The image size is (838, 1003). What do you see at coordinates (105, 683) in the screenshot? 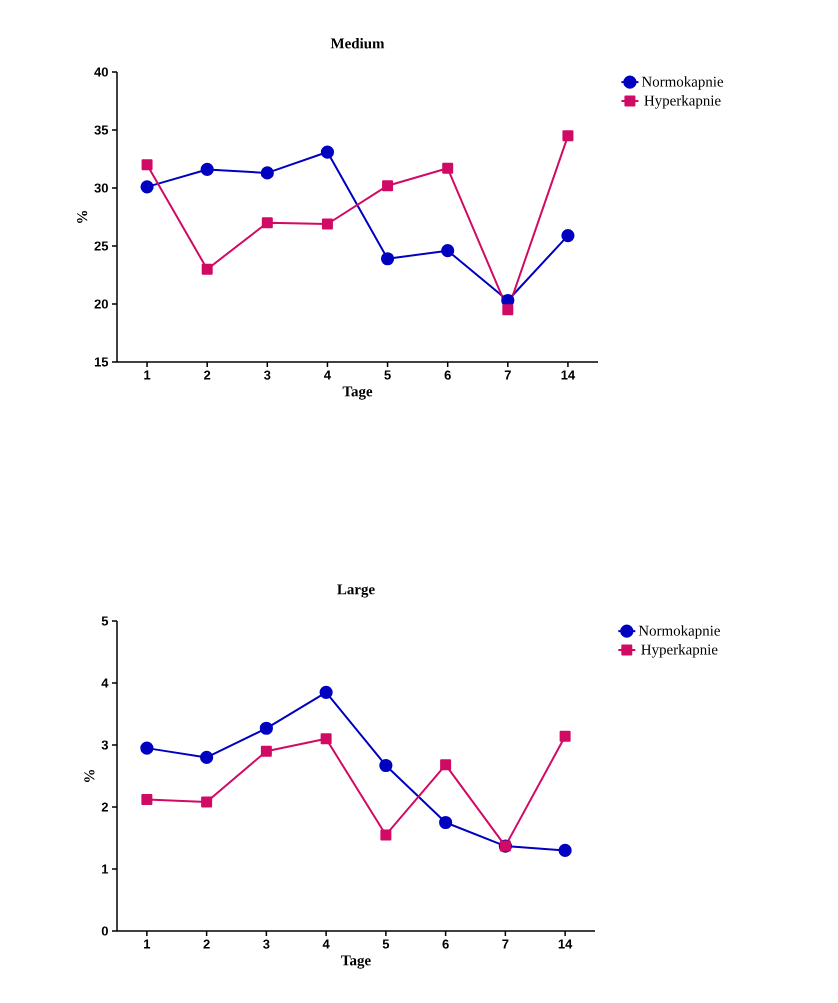
I see `y-tick-label: 4` at bounding box center [105, 683].